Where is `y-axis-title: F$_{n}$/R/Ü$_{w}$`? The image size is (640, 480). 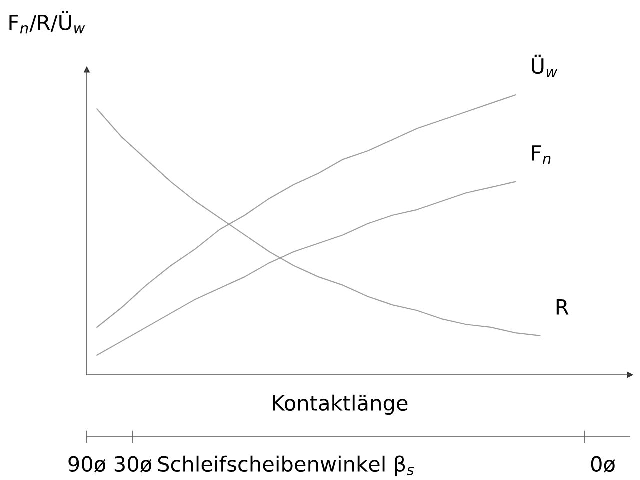 y-axis-title: F$_{n}$/R/Ü$_{w}$ is located at coordinates (48, 22).